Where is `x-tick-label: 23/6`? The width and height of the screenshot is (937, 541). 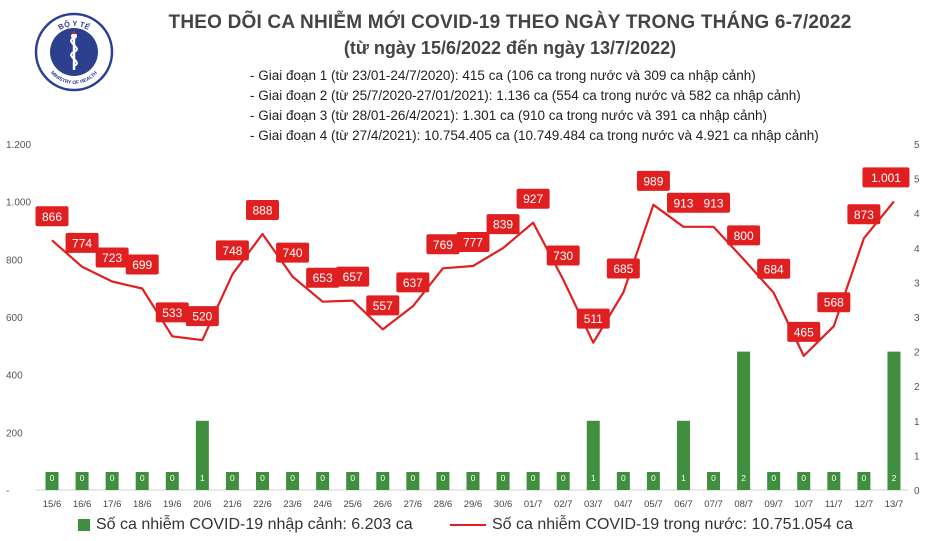
x-tick-label: 23/6 is located at coordinates (292, 504).